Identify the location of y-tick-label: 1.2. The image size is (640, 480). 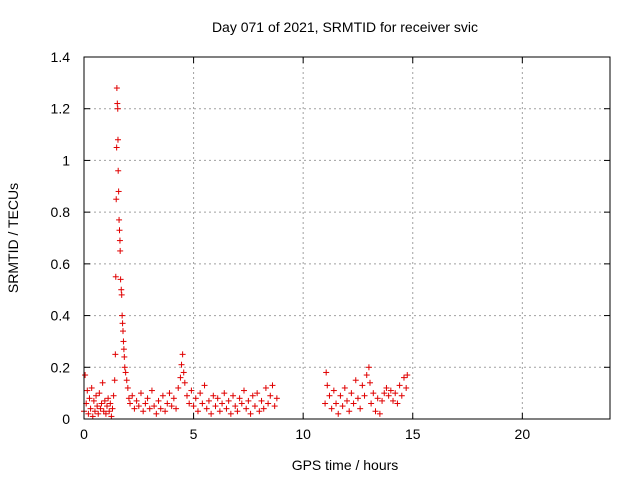
(61, 109).